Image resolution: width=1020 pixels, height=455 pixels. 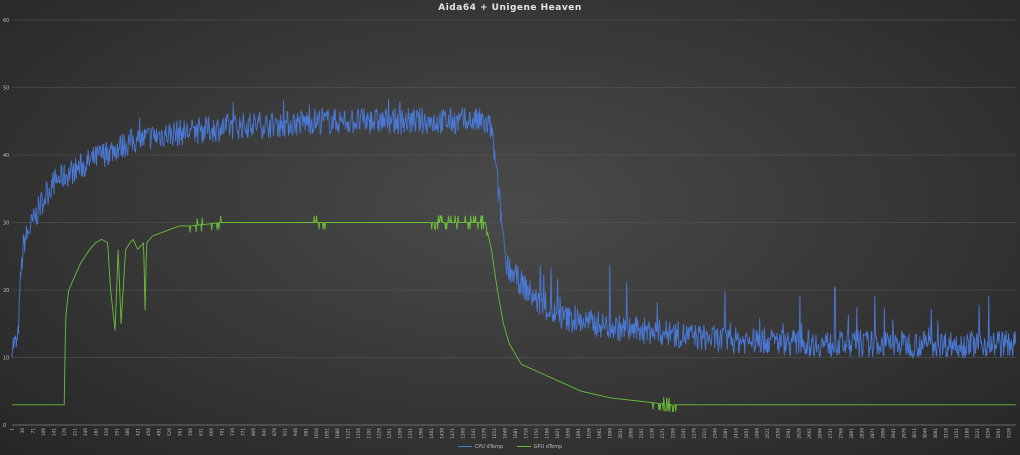 I want to click on x-tick-label: 3046, so click(x=924, y=433).